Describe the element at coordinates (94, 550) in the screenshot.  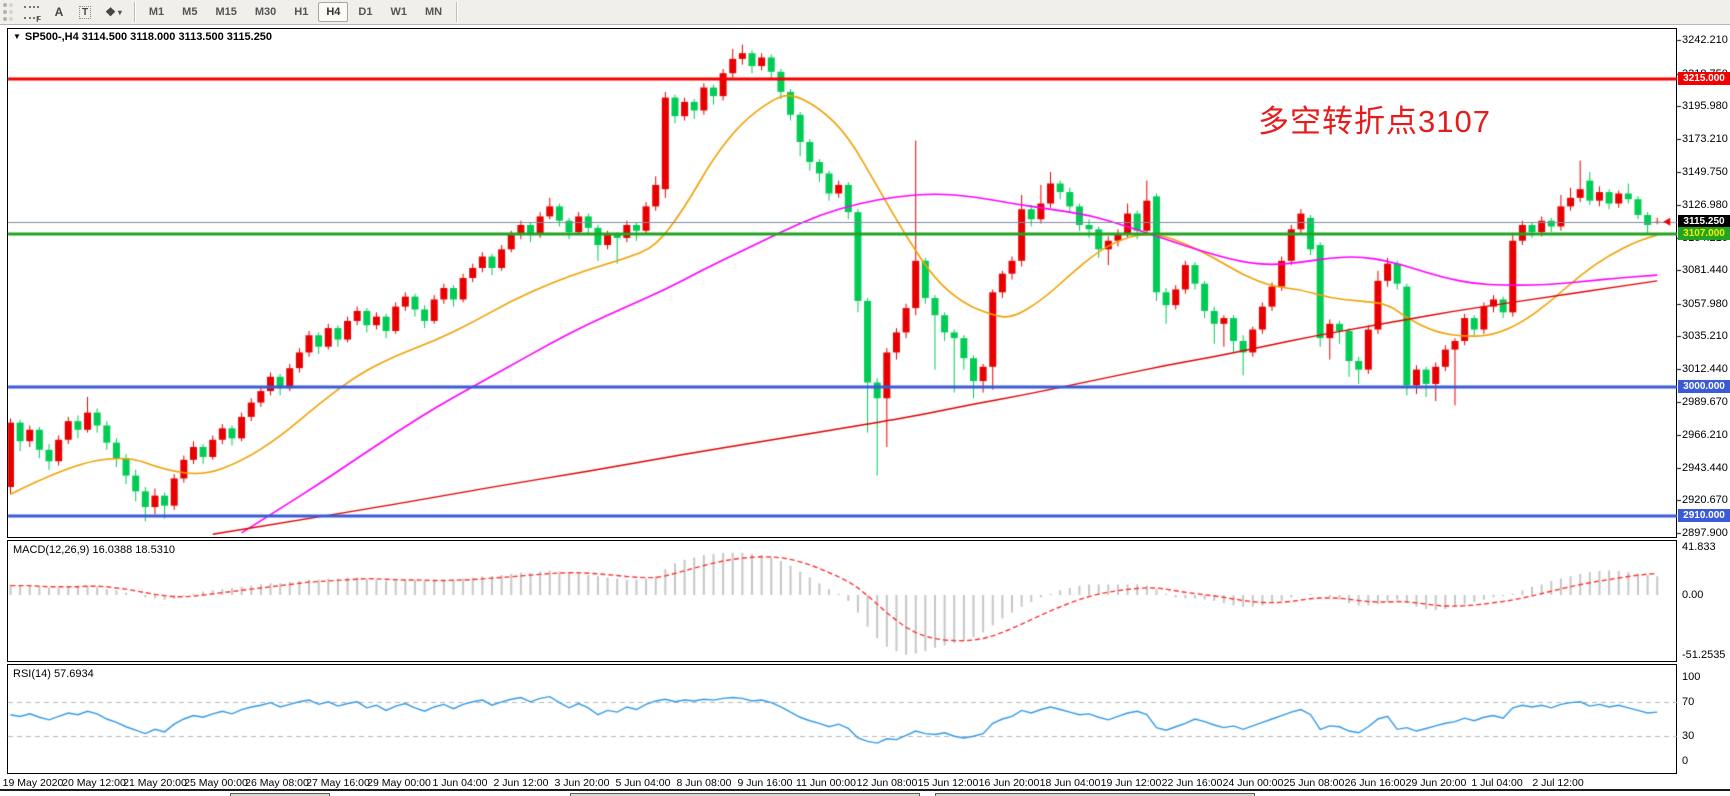
I see `macd-label: MACD(12,26,9) 16.0388 18.5310` at that location.